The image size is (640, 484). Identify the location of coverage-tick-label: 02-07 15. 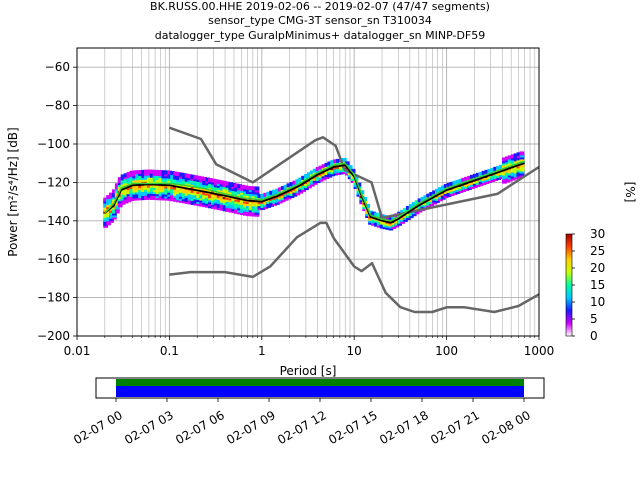
(353, 427).